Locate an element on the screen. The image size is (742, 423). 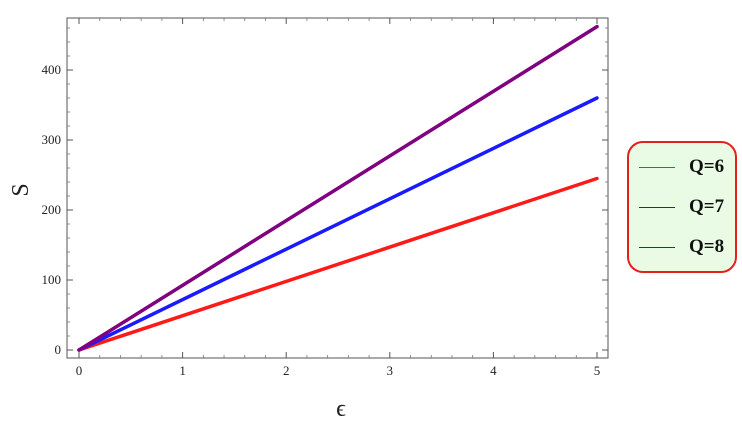
legend-item-q6: Q=6 is located at coordinates (681, 167).